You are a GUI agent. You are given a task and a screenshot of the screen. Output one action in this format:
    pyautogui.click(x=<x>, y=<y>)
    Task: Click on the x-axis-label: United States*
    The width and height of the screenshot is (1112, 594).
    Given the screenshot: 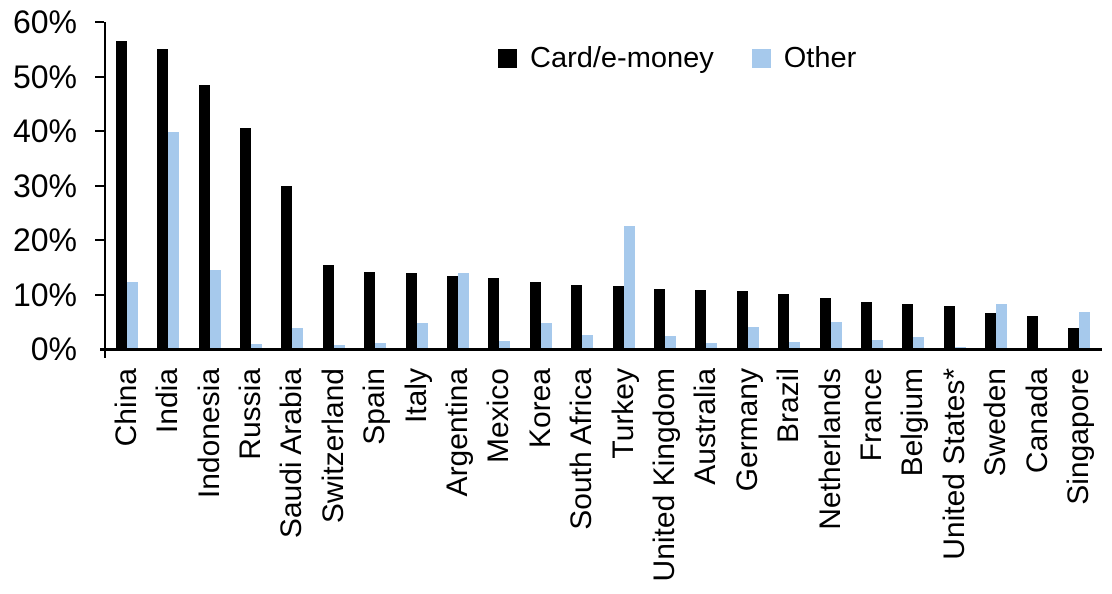 What is the action you would take?
    pyautogui.click(x=954, y=464)
    